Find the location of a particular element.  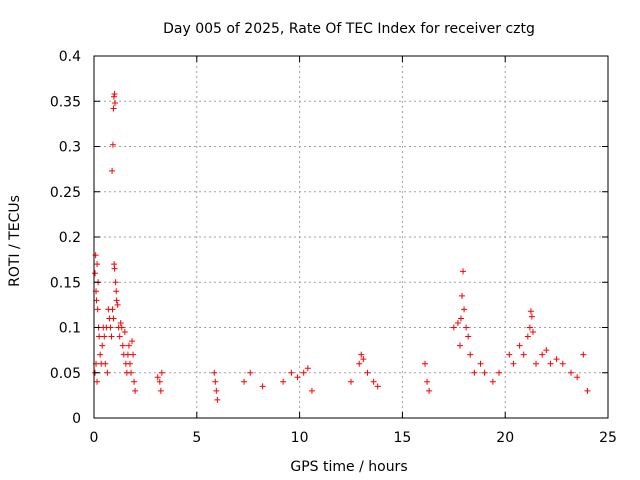

x-tick-label: 15 is located at coordinates (402, 438).